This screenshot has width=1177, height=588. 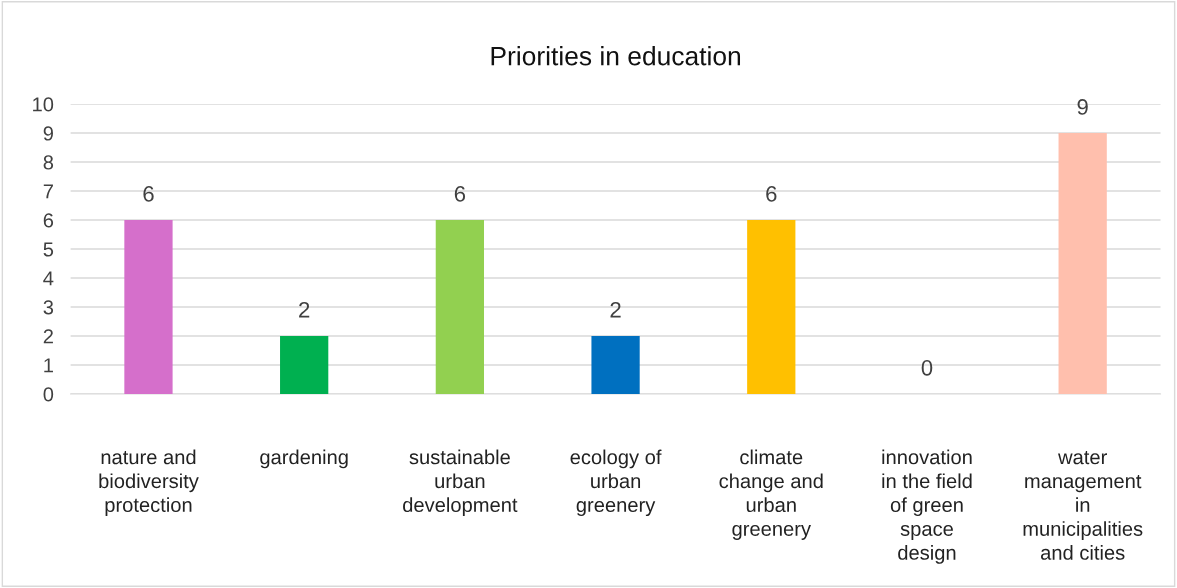 I want to click on x-tick-label: nature and biodiversity protection, so click(x=149, y=483).